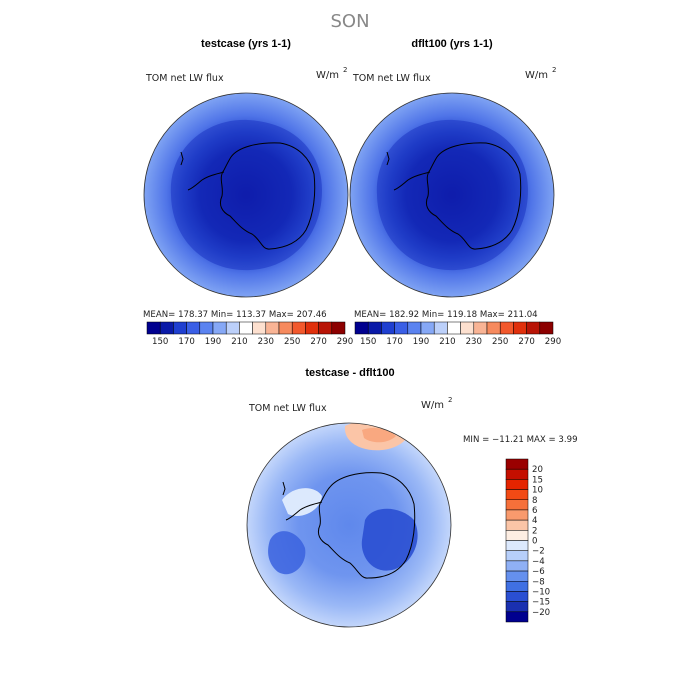 The image size is (700, 700). I want to click on colorbar-level-label: 20, so click(537, 470).